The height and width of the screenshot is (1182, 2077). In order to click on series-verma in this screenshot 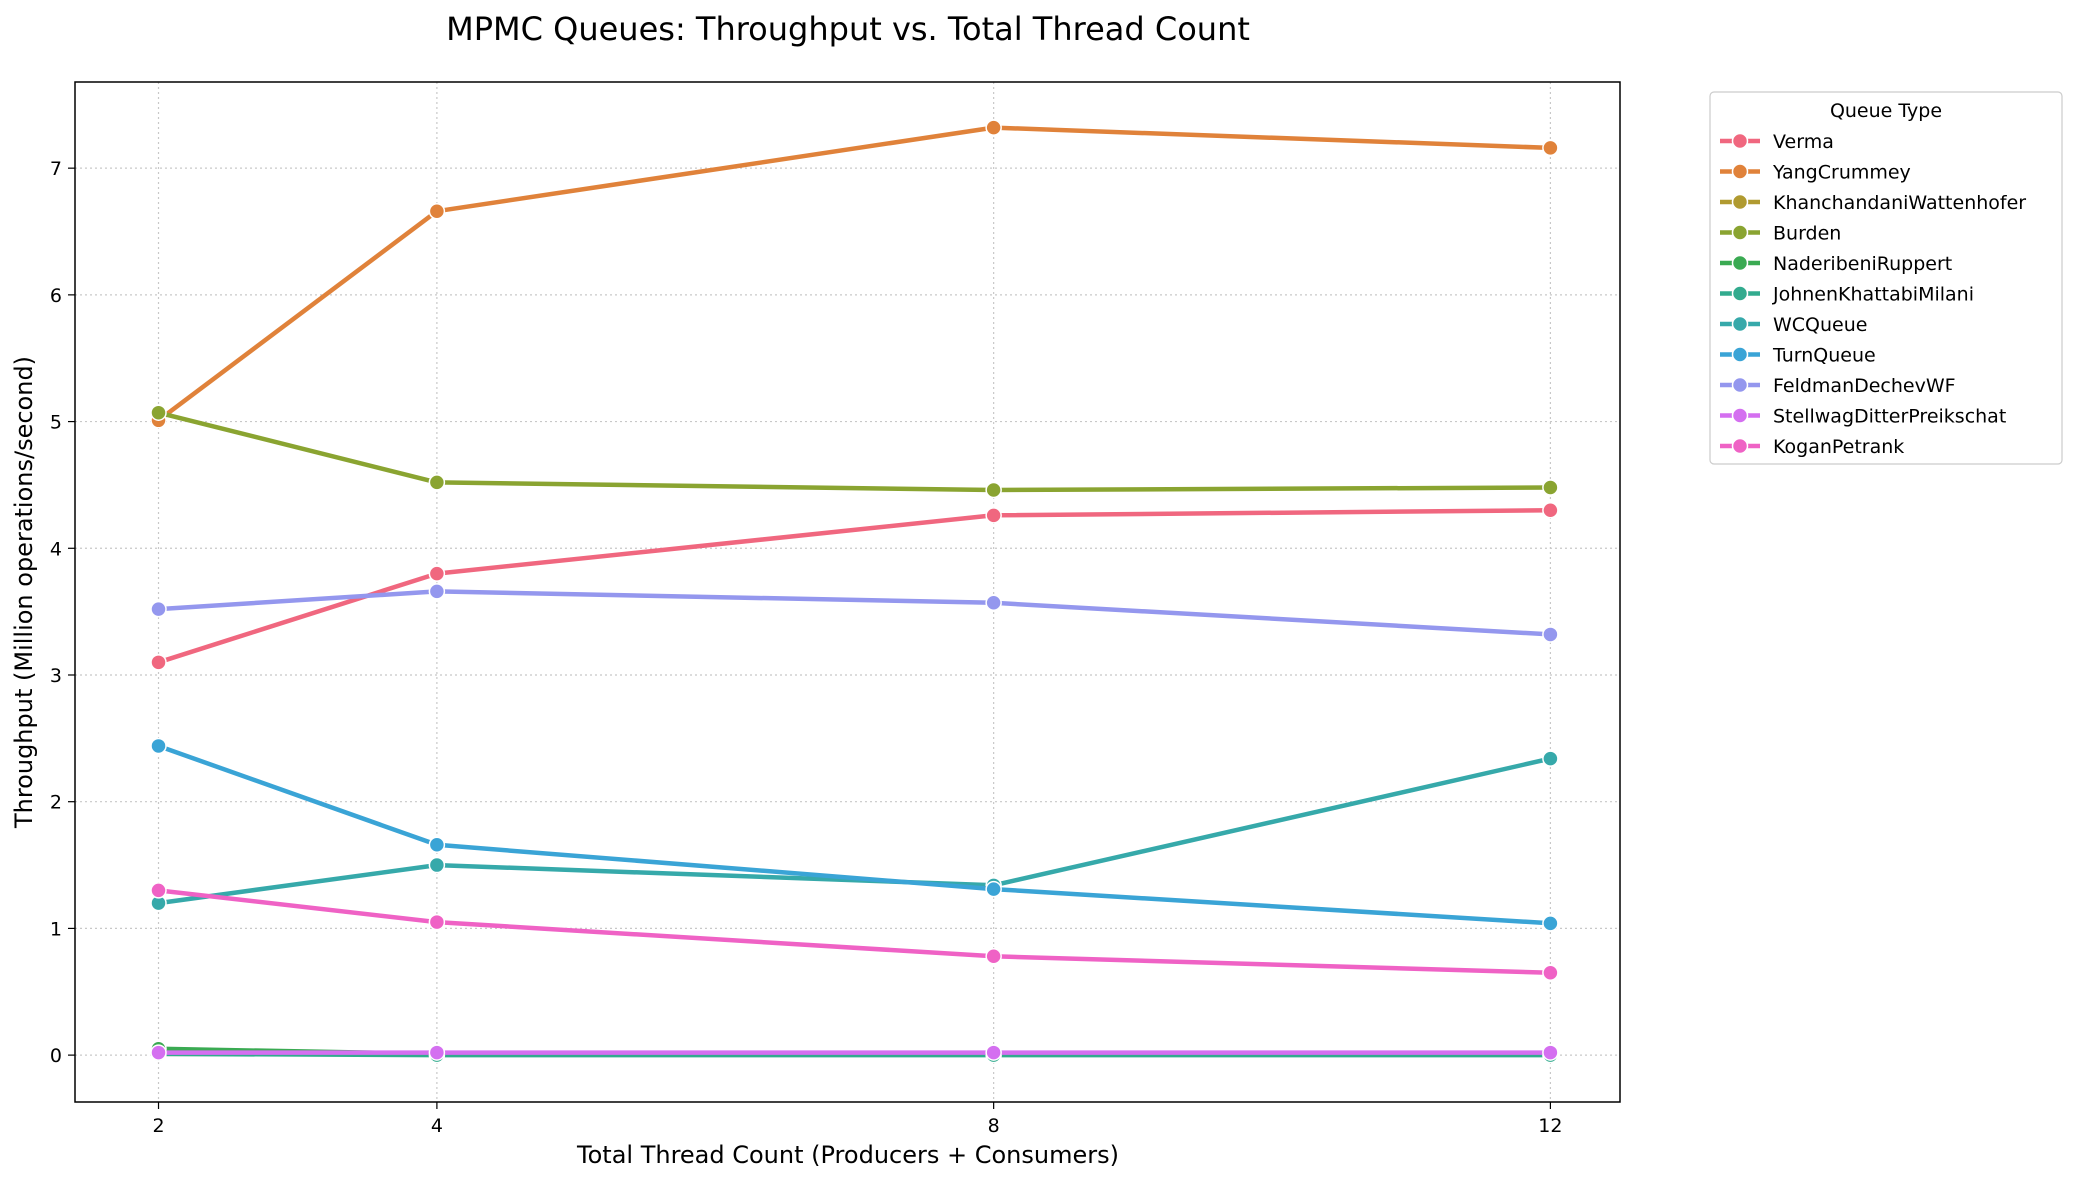, I will do `click(854, 586)`.